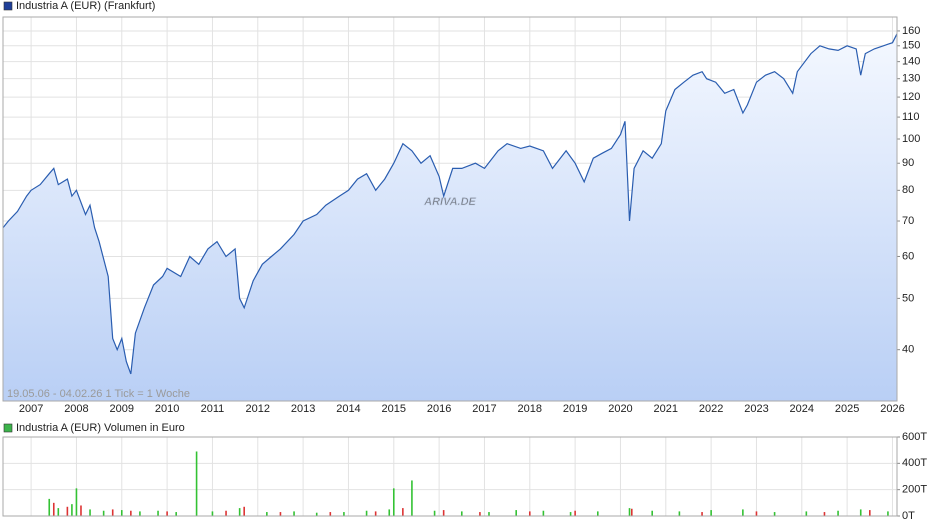 Image resolution: width=940 pixels, height=526 pixels. Describe the element at coordinates (908, 350) in the screenshot. I see `y-tick-label: 40` at that location.